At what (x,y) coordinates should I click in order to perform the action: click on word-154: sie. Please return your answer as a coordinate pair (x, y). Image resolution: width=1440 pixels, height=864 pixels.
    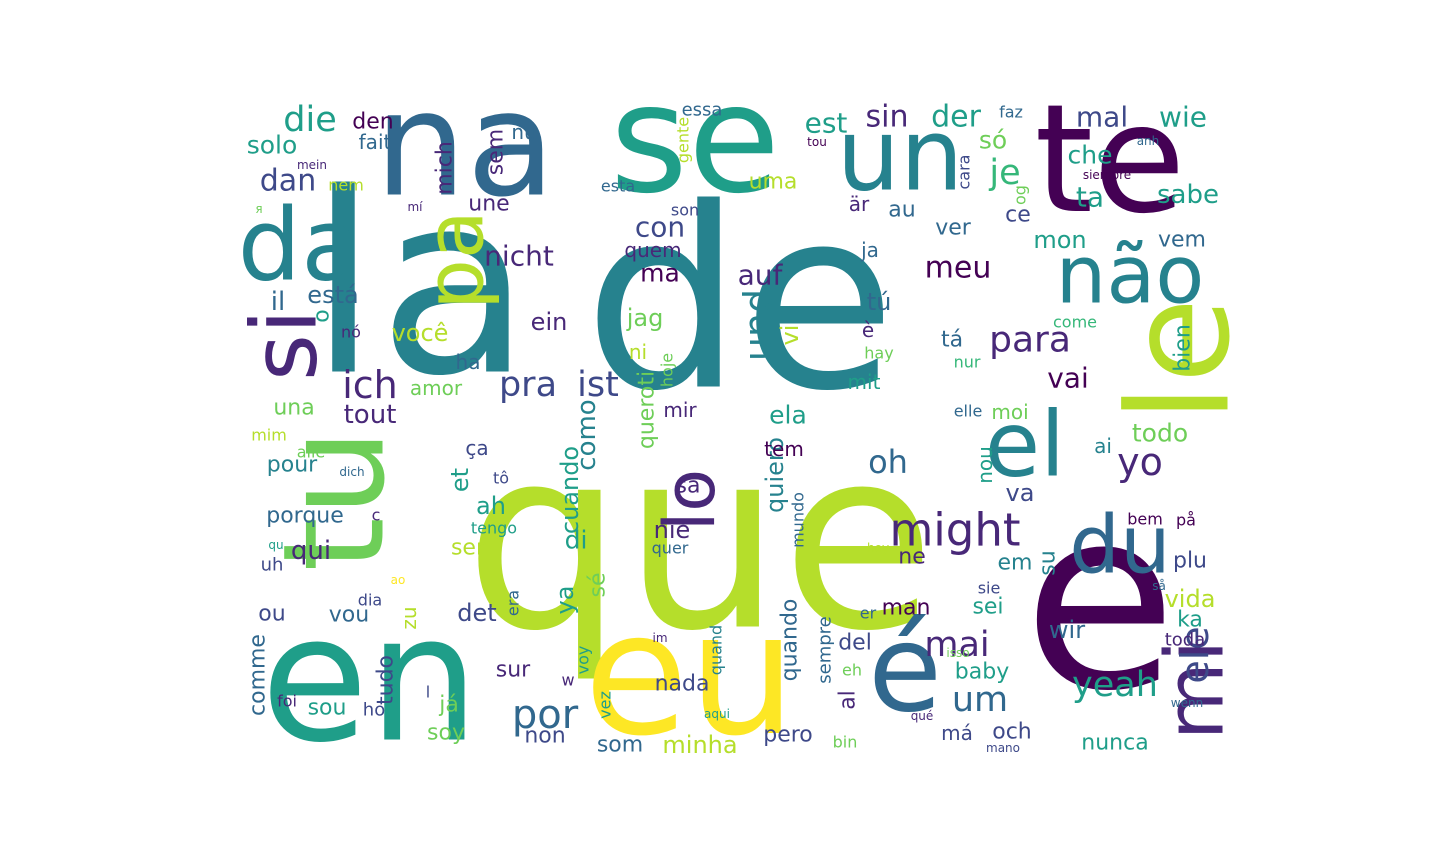
    Looking at the image, I should click on (989, 588).